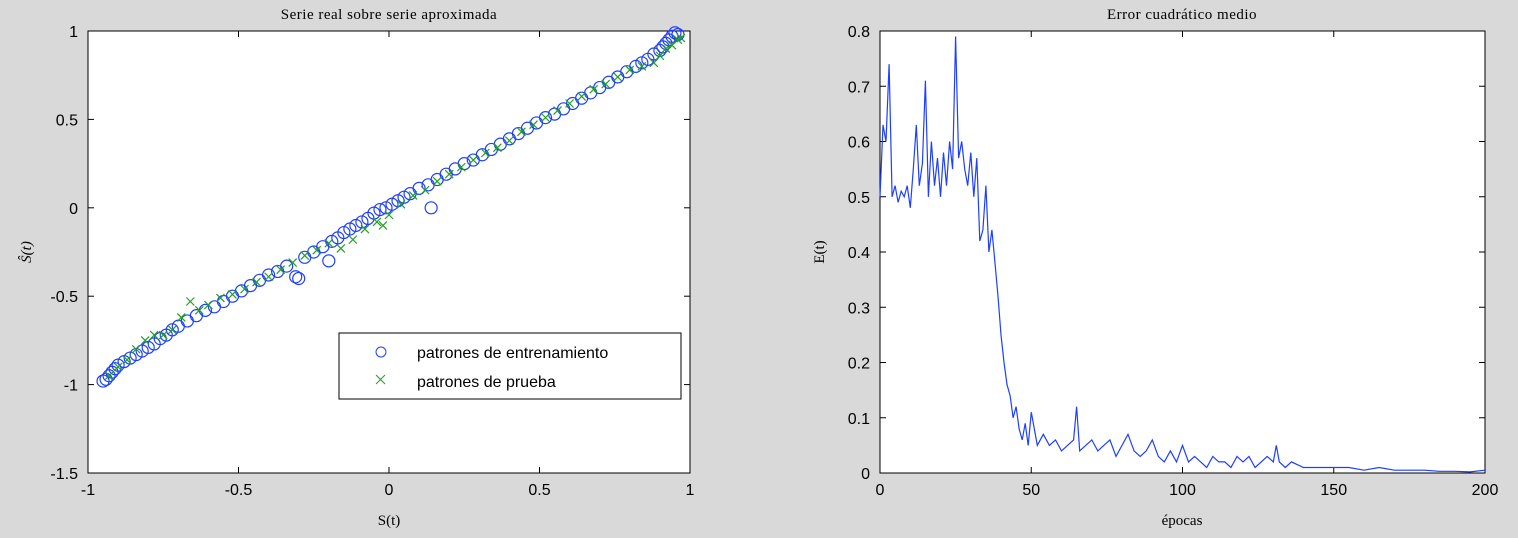 The height and width of the screenshot is (538, 1518). I want to click on y-tick-label: 0.6, so click(859, 143).